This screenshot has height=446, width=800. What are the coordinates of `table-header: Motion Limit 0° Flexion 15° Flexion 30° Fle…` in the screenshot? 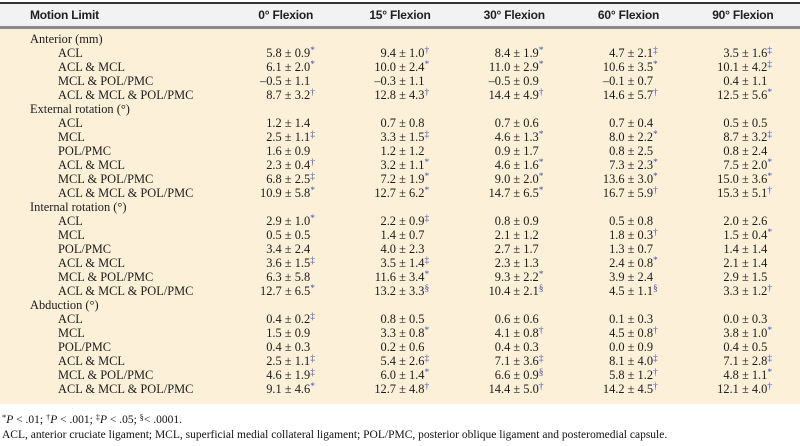 It's located at (400, 16).